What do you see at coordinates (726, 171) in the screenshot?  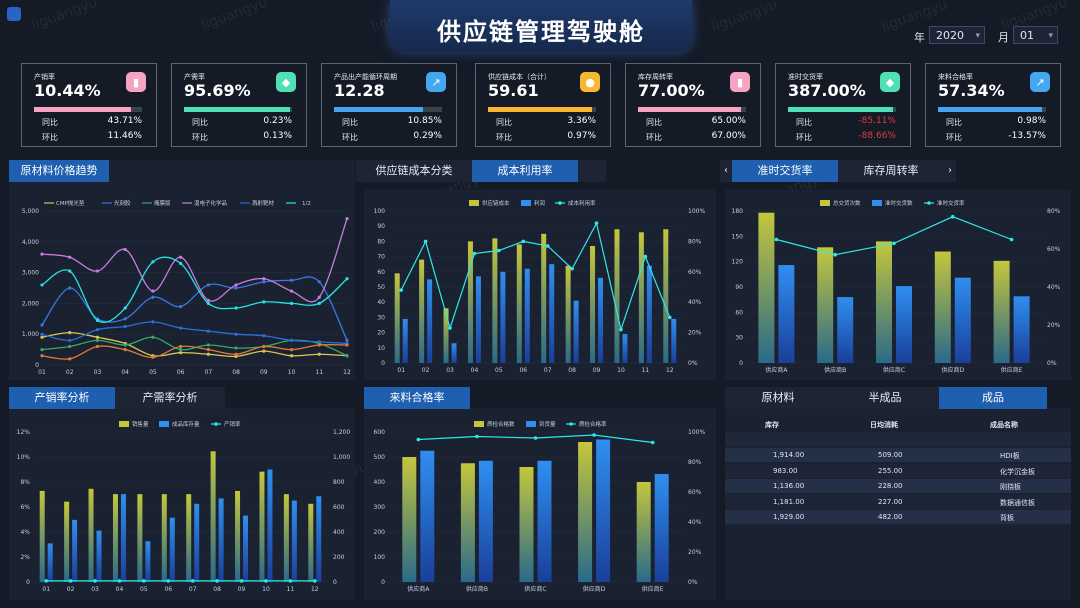 I see `tab-prev-arrow: ‹` at bounding box center [726, 171].